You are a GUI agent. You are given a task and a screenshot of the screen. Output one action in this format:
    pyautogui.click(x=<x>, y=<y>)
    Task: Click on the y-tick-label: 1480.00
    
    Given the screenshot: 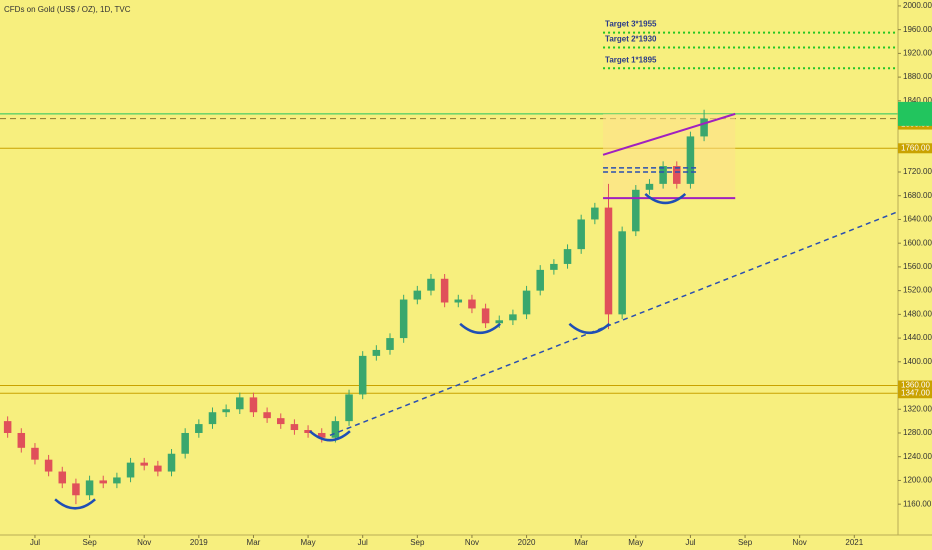 What is the action you would take?
    pyautogui.click(x=917, y=313)
    